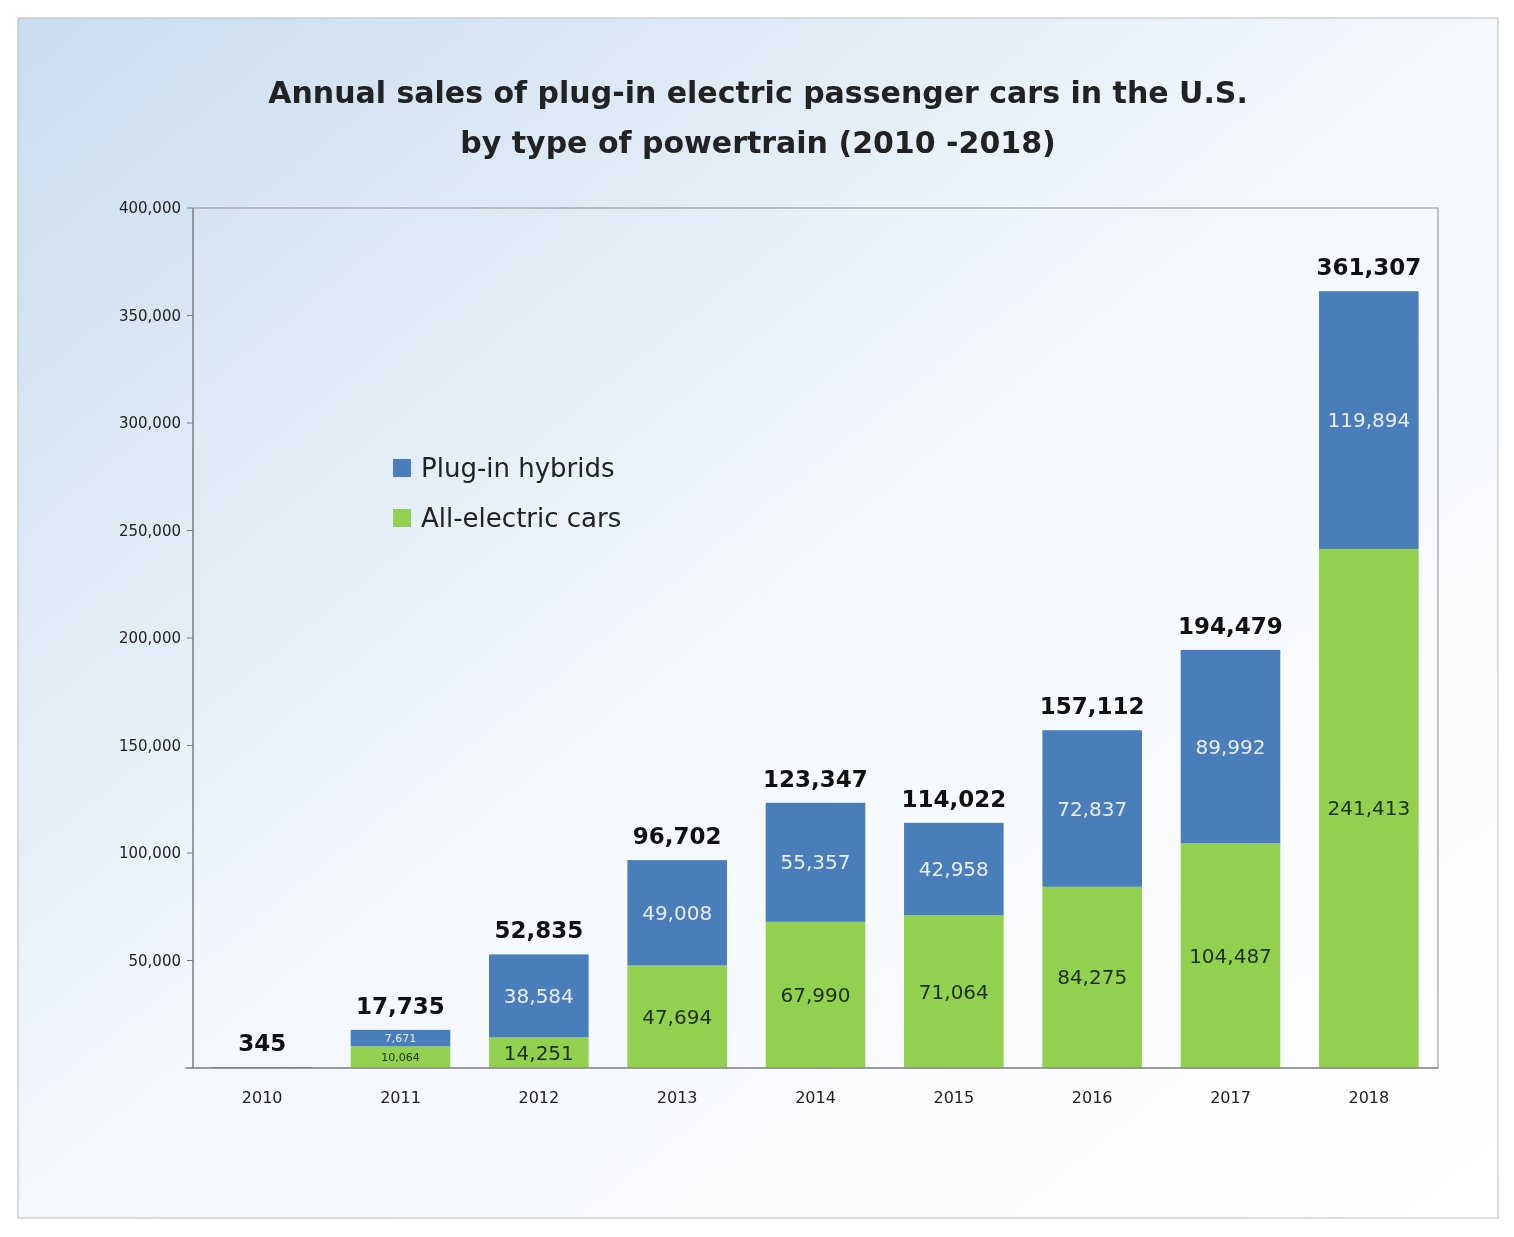  What do you see at coordinates (149, 423) in the screenshot?
I see `y-tick-label: 300,000` at bounding box center [149, 423].